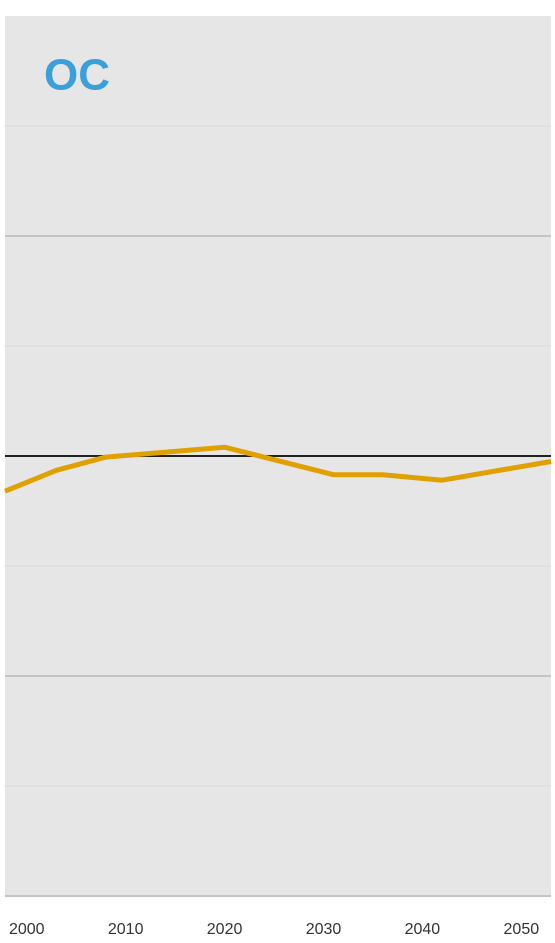  I want to click on x-tick-label: 2040, so click(423, 929).